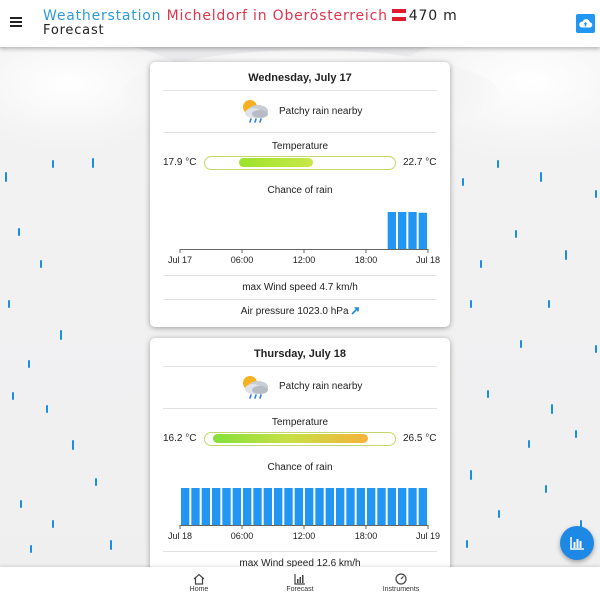  Describe the element at coordinates (294, 311) in the screenshot. I see `air-pressure-text: Air pressure 1023.0 hPa` at that location.